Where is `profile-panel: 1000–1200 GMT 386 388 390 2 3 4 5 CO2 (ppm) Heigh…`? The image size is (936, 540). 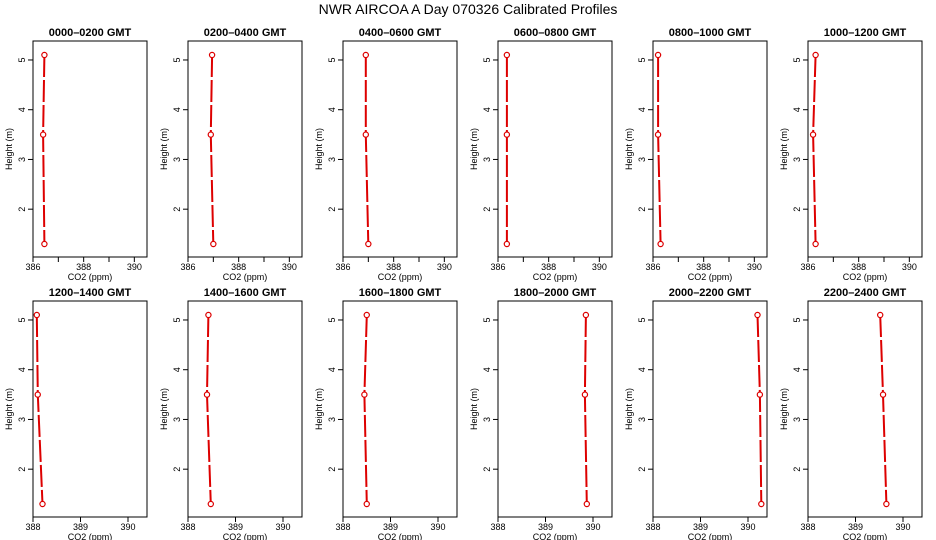
profile-panel: 1000–1200 GMT 386 388 390 2 3 4 5 CO2 (ppm) Heigh… is located at coordinates (851, 154).